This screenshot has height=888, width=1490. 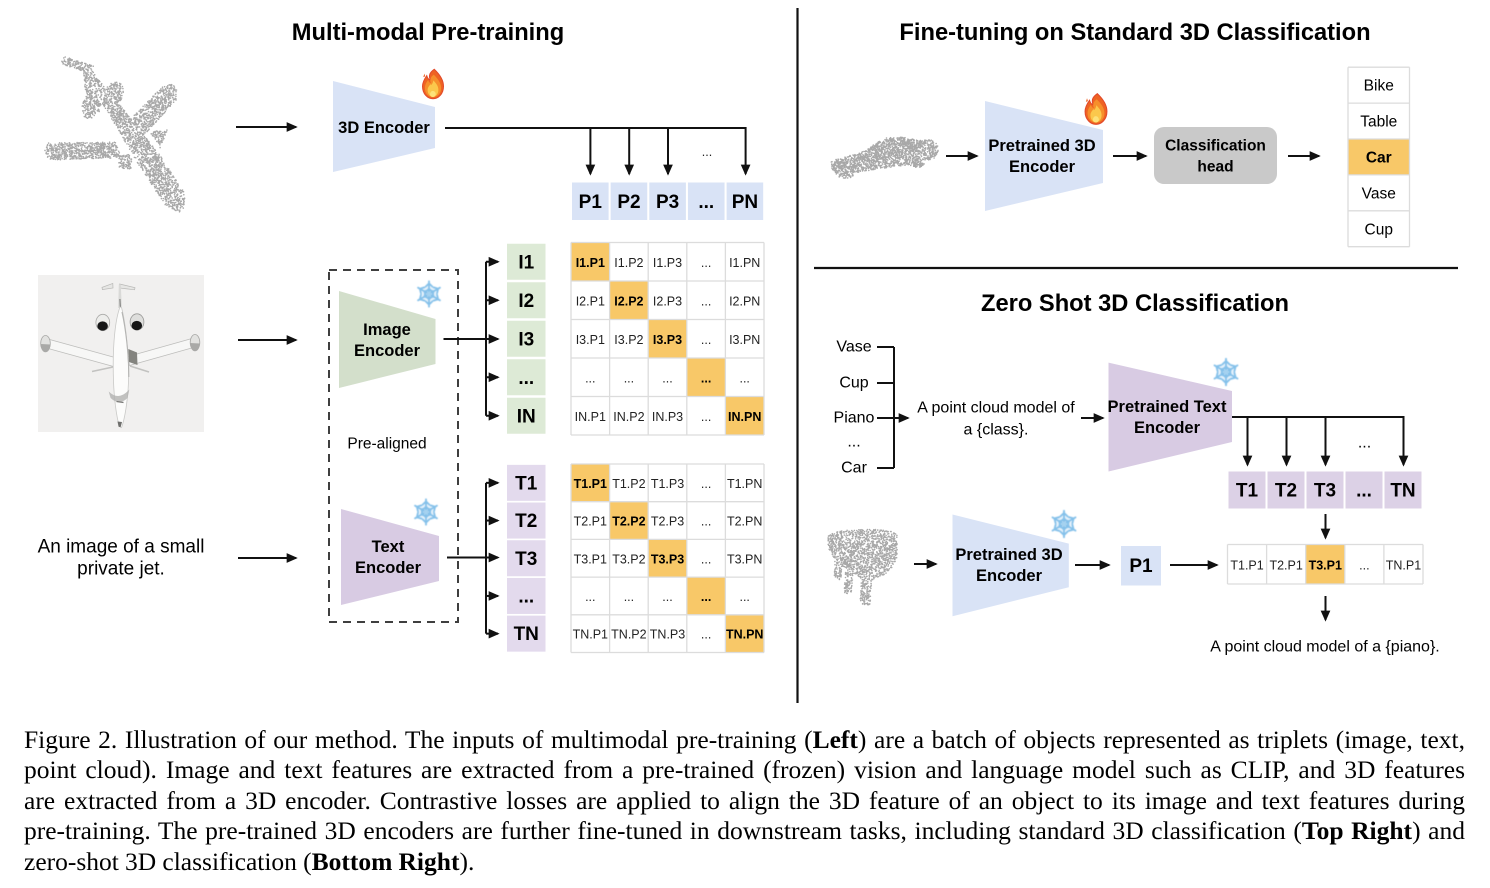 I want to click on svg-text: T3.PN, so click(x=744, y=559).